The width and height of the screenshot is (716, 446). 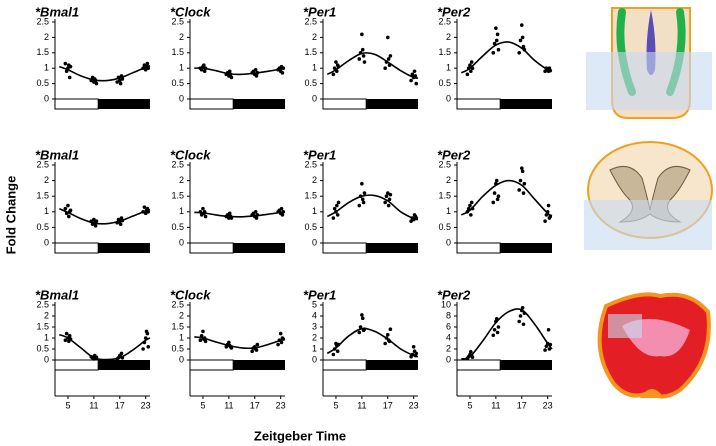 I want to click on panel-title: *Bmal1, so click(x=57, y=11).